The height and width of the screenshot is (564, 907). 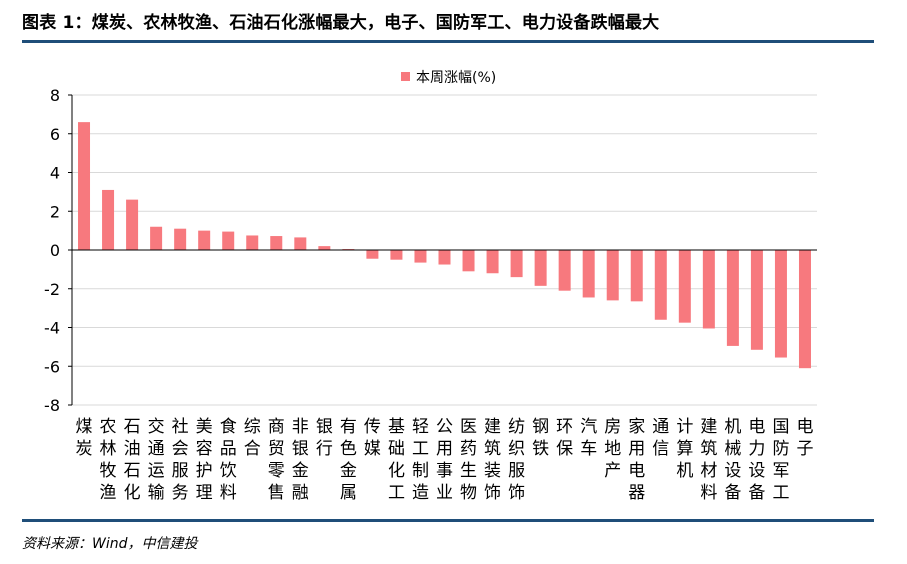 What do you see at coordinates (52, 366) in the screenshot?
I see `y-tick-label: -6` at bounding box center [52, 366].